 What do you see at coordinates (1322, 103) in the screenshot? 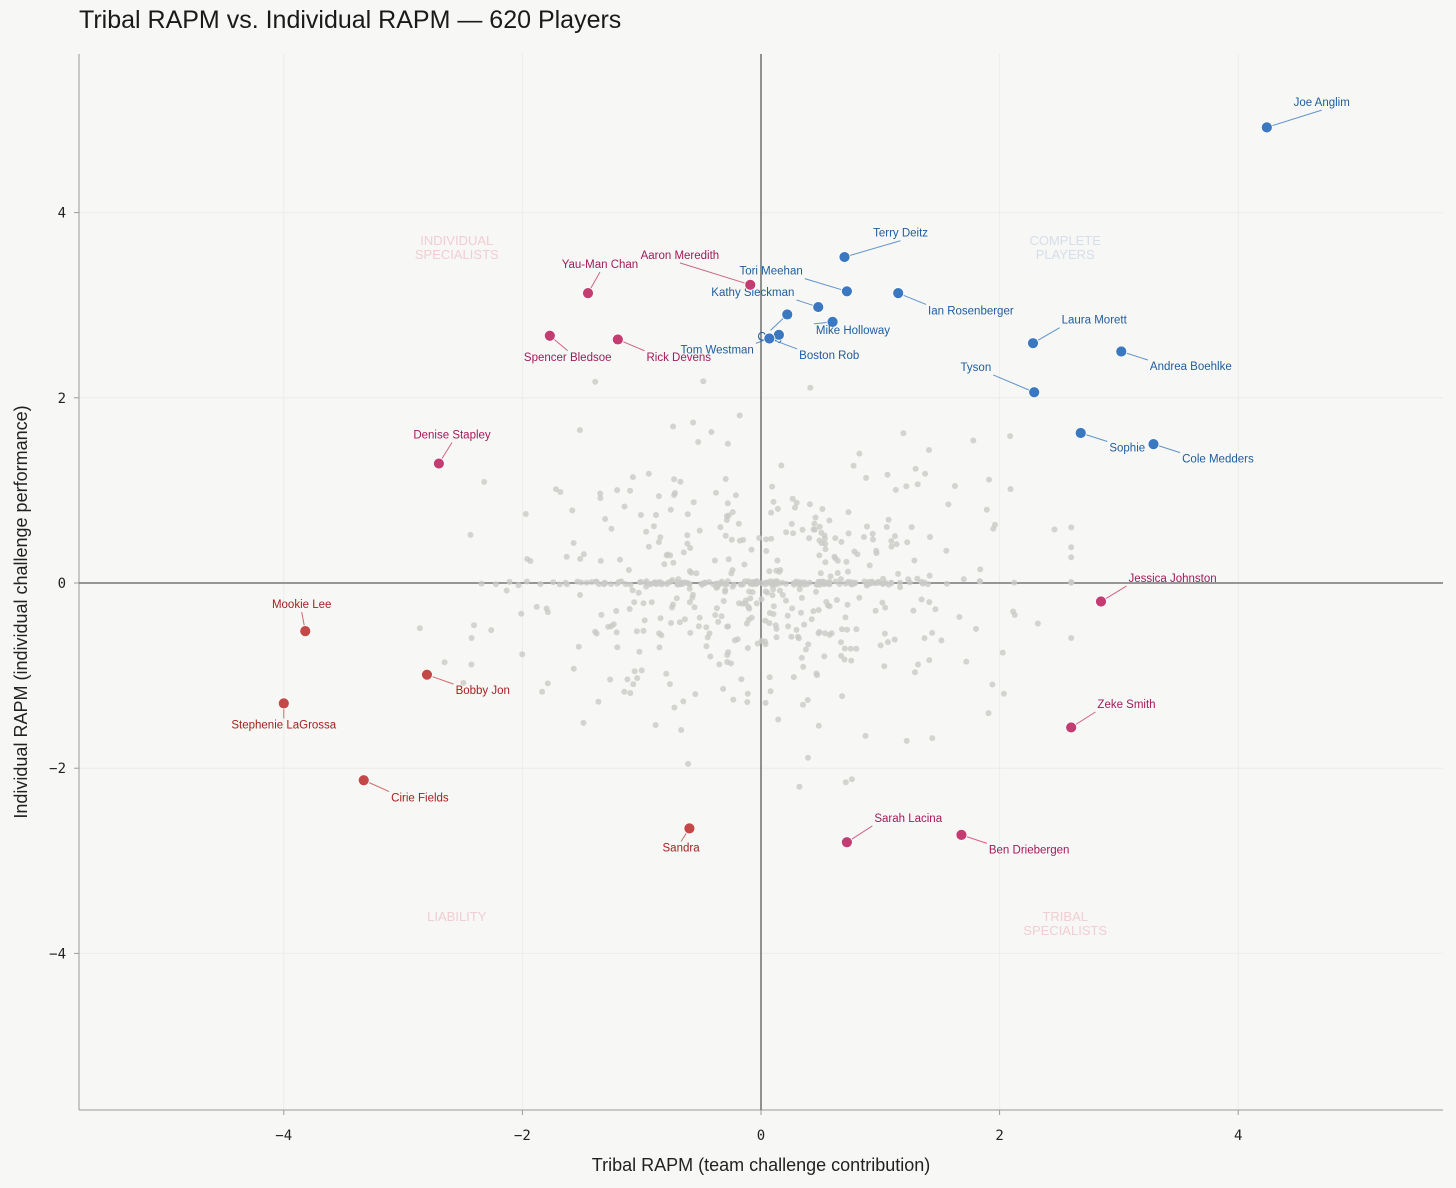
I see `player-label: Joe Anglim` at bounding box center [1322, 103].